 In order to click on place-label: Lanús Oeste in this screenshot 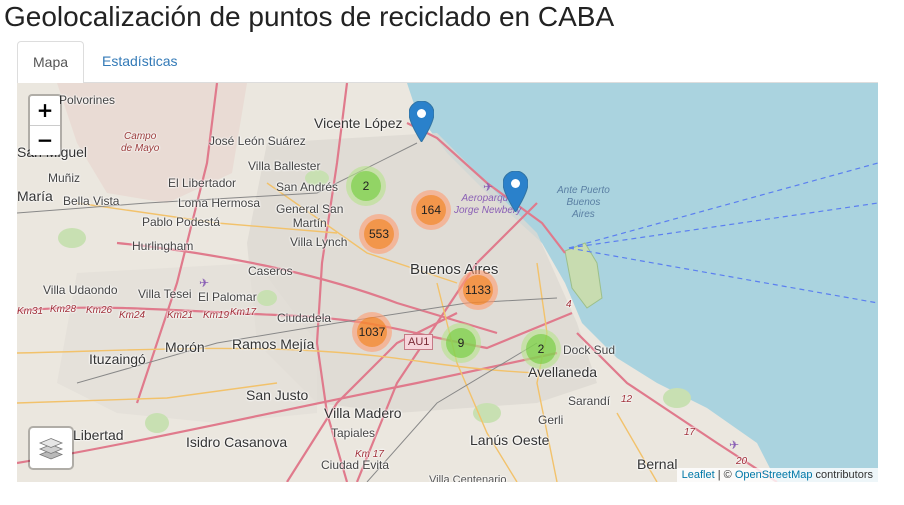, I will do `click(510, 440)`.